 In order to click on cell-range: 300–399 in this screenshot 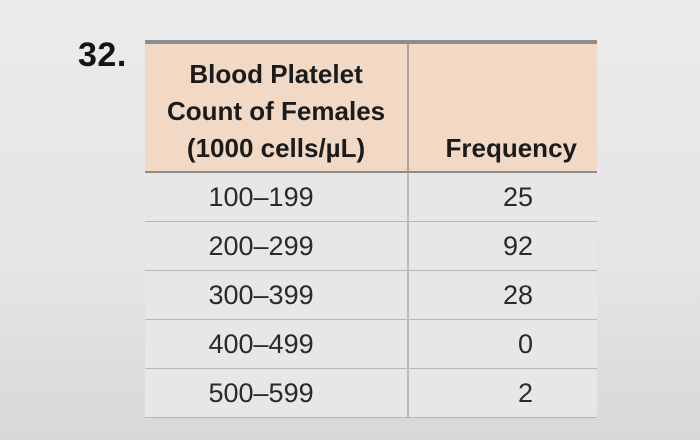, I will do `click(277, 295)`.